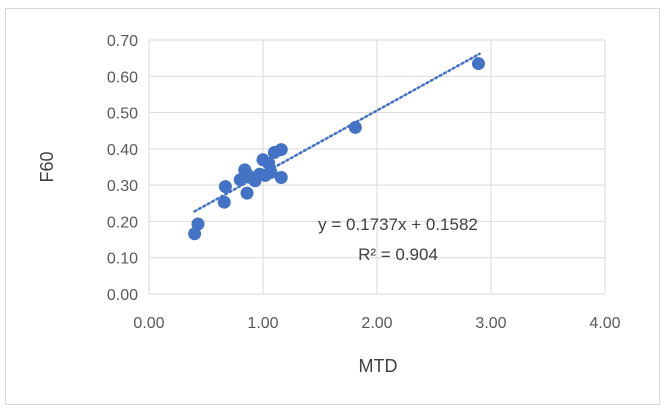 This screenshot has width=666, height=409. What do you see at coordinates (122, 222) in the screenshot?
I see `y-tick-label: 0.20` at bounding box center [122, 222].